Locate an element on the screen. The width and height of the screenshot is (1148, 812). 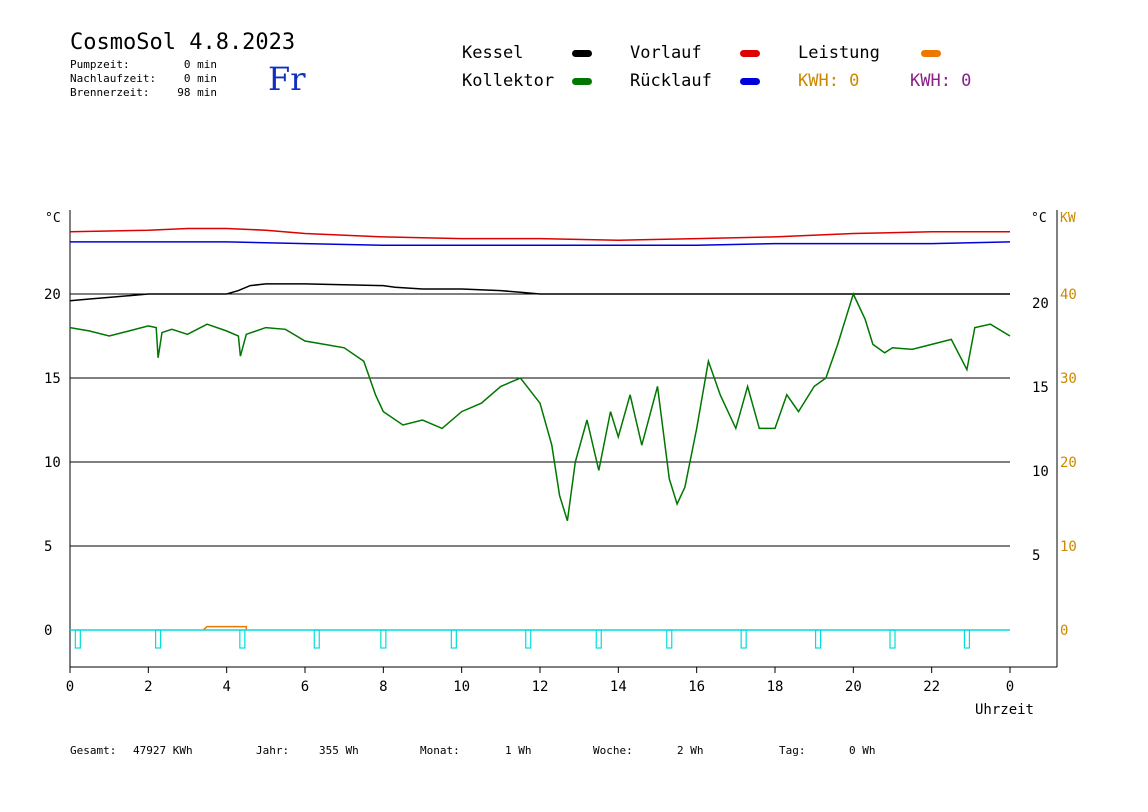
y-kw-unit: KW is located at coordinates (1068, 218).